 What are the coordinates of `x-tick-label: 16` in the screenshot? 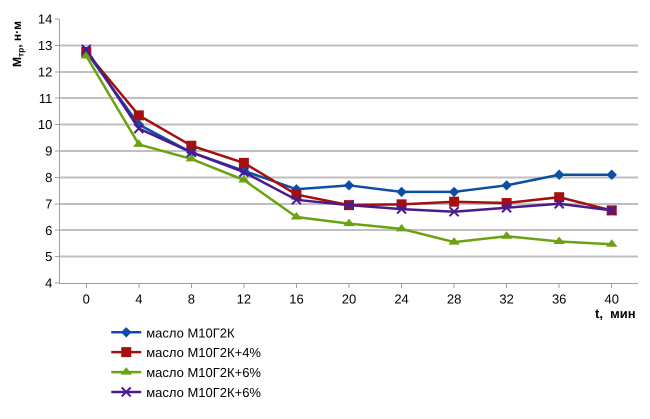 It's located at (296, 299).